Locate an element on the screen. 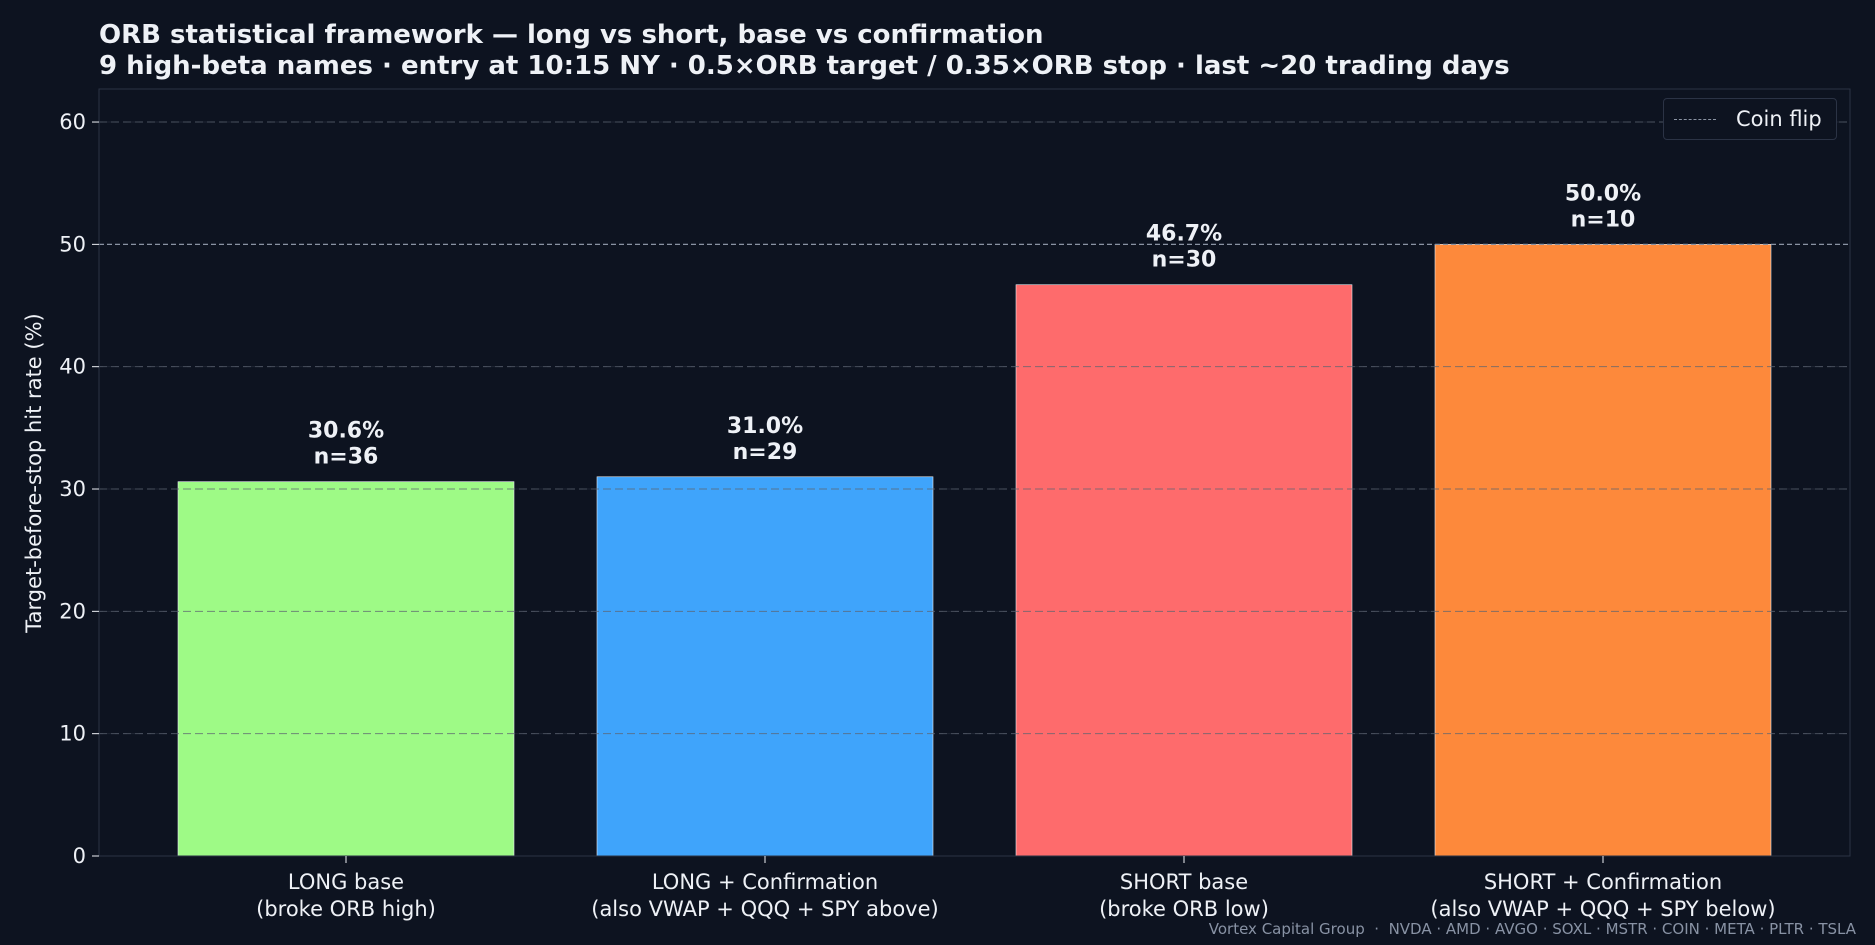  y-tick-label: 0 is located at coordinates (79, 856).